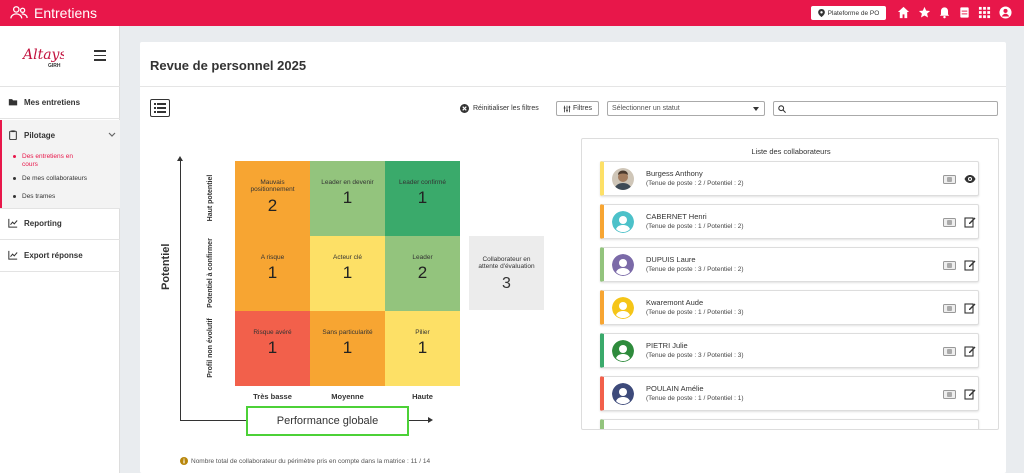  I want to click on page-title: Revue de personnel 2025, so click(228, 65).